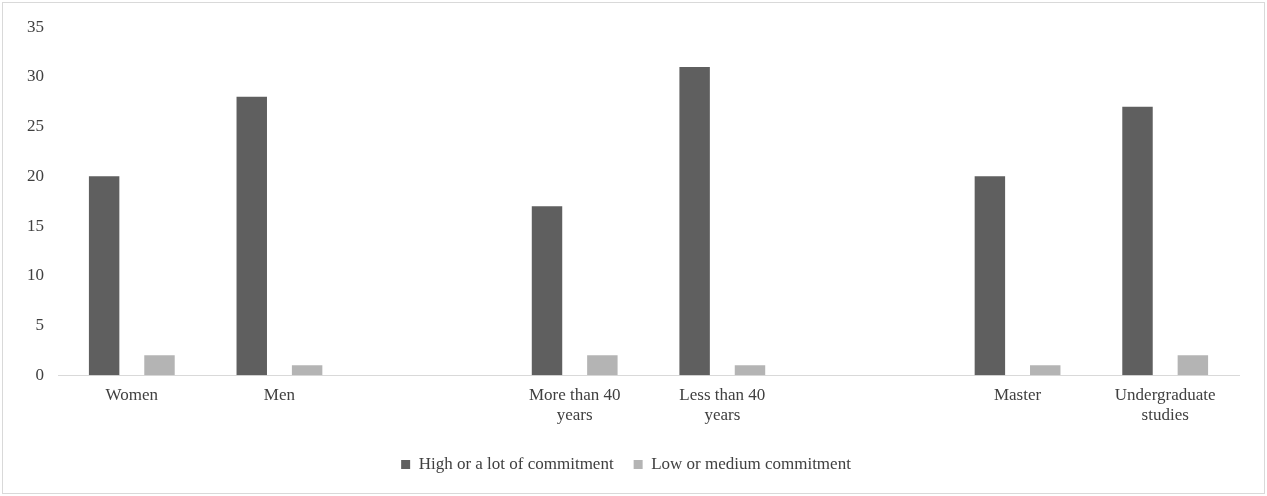 This screenshot has width=1267, height=496. I want to click on x-tick-label: Master, so click(1017, 394).